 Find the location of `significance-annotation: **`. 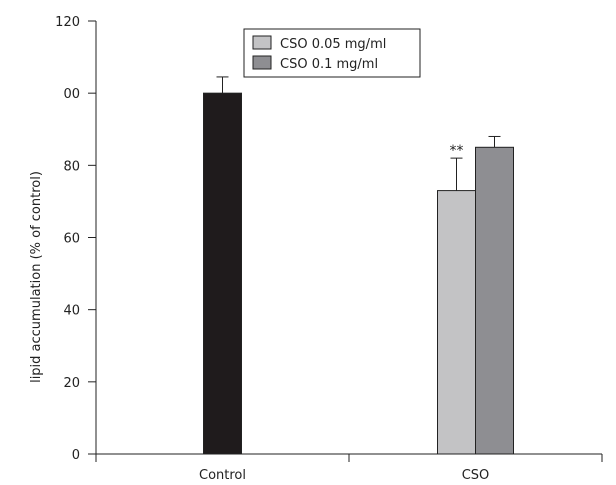

significance-annotation: ** is located at coordinates (457, 151).